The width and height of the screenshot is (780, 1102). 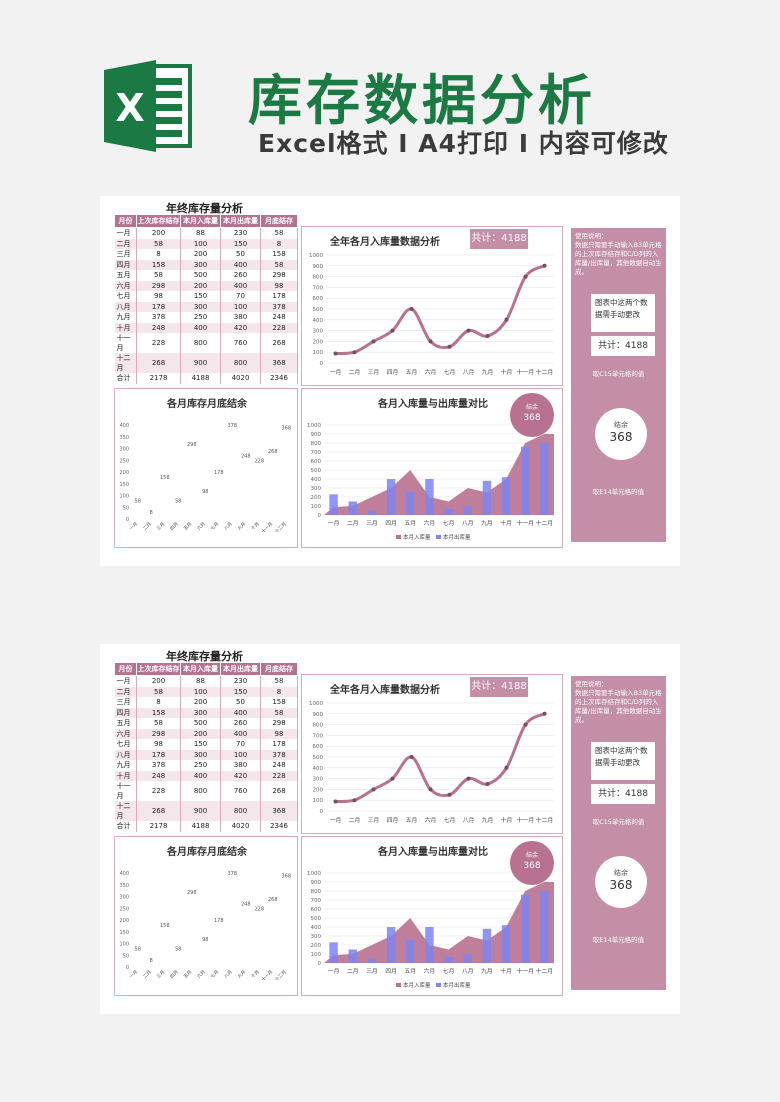 What do you see at coordinates (125, 254) in the screenshot?
I see `table-cell: 三月` at bounding box center [125, 254].